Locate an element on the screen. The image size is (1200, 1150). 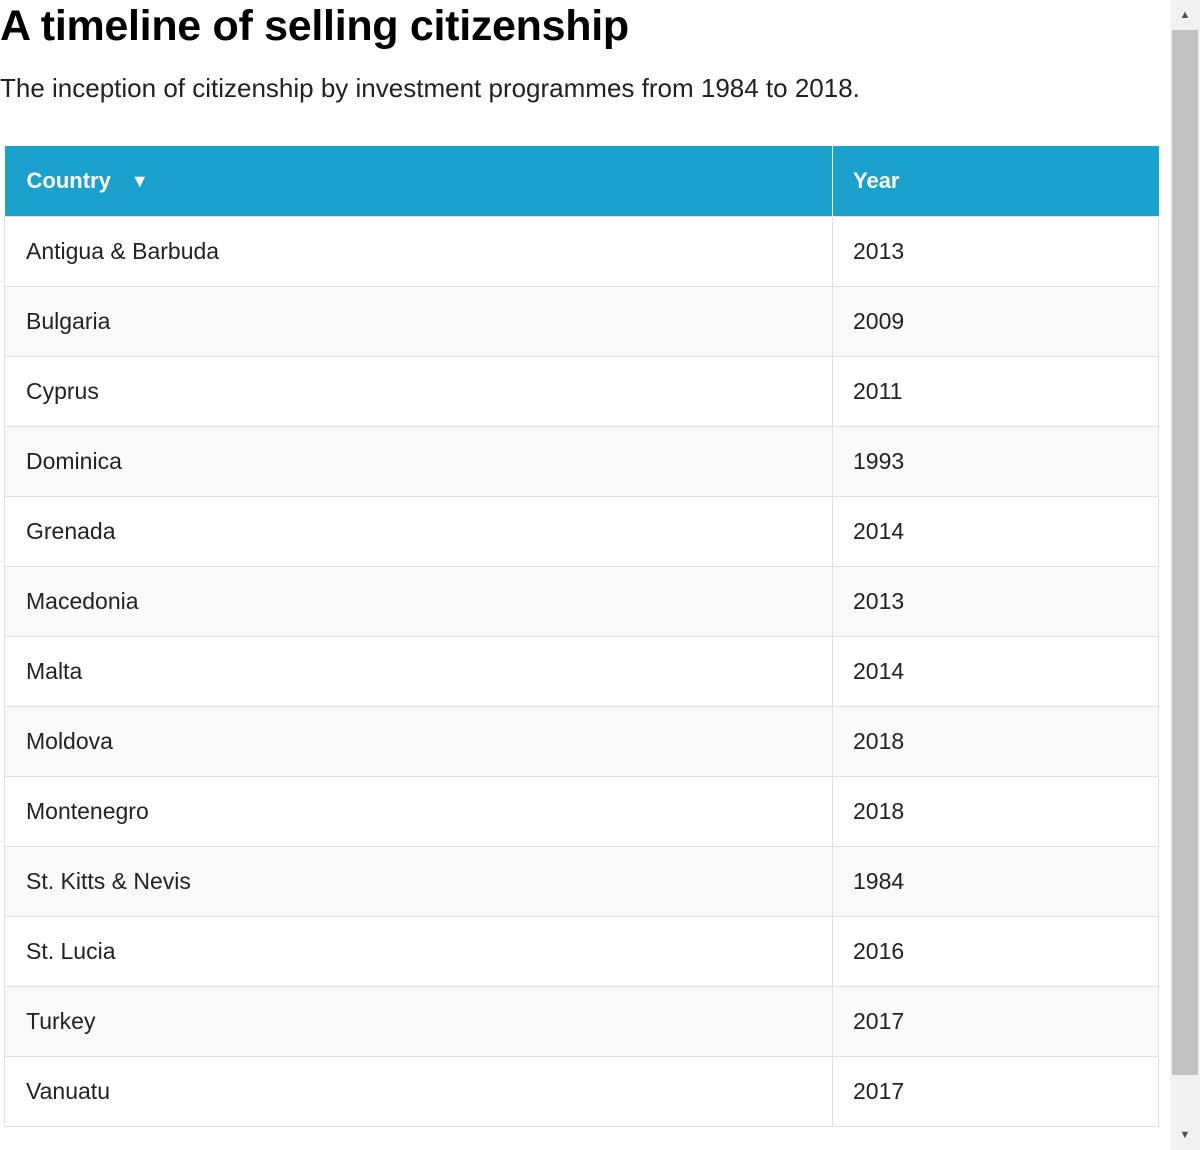
cell-country: Moldova is located at coordinates (418, 741).